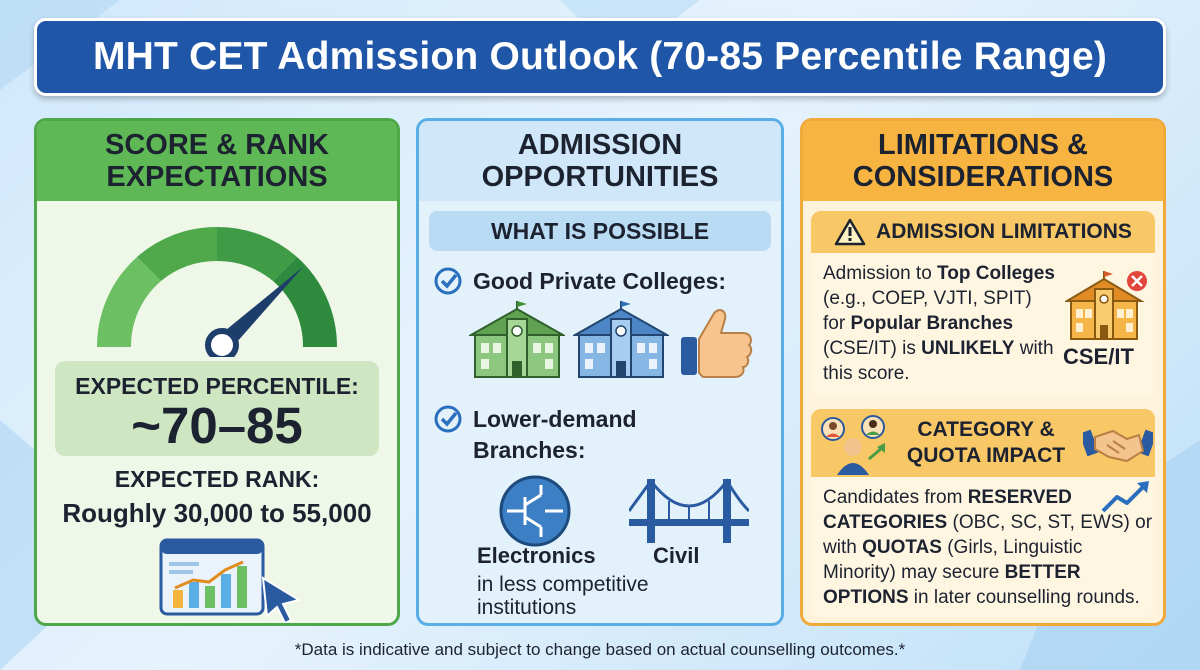 The width and height of the screenshot is (1200, 670). What do you see at coordinates (953, 560) in the screenshot?
I see `cat-text-3: (Girls, Linguistic Minority) may secure` at bounding box center [953, 560].